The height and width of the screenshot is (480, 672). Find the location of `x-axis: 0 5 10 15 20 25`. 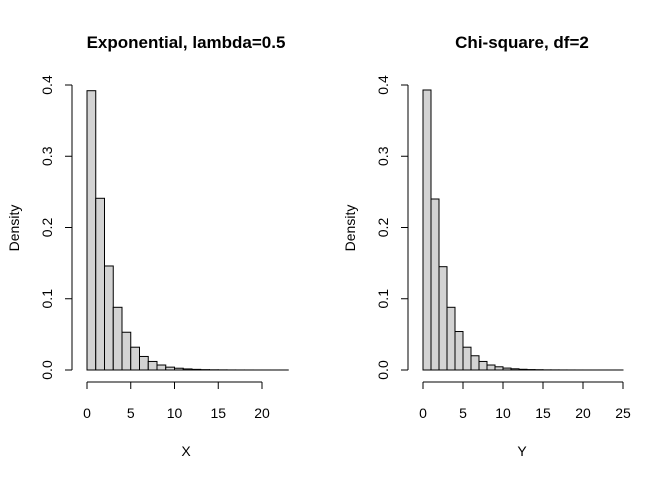

x-axis: 0 5 10 15 20 25 is located at coordinates (525, 401).